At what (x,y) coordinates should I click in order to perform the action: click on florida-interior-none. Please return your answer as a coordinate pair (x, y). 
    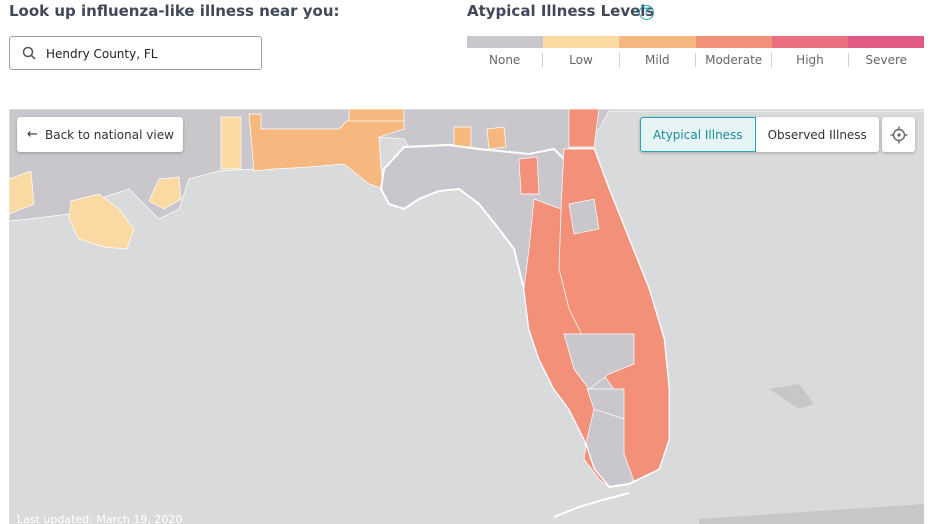
    Looking at the image, I should click on (599, 361).